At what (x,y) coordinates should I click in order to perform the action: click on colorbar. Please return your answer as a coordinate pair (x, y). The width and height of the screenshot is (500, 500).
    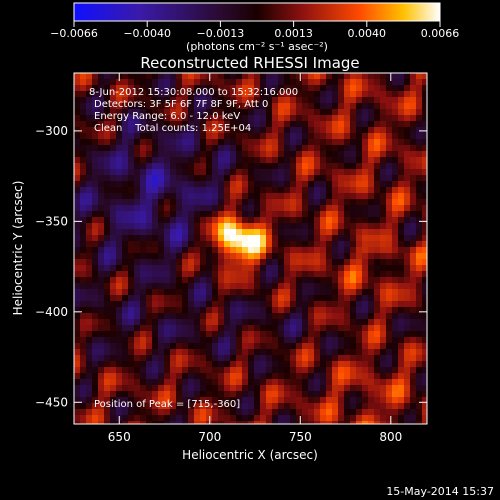
    Looking at the image, I should click on (257, 12).